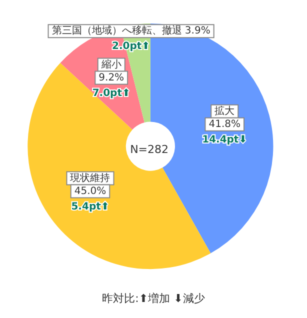  What do you see at coordinates (111, 64) in the screenshot?
I see `slice-label: 縮小` at bounding box center [111, 64].